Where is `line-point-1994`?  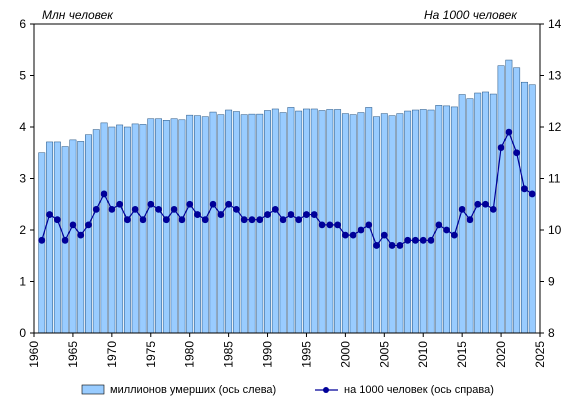 line-point-1994 is located at coordinates (299, 220).